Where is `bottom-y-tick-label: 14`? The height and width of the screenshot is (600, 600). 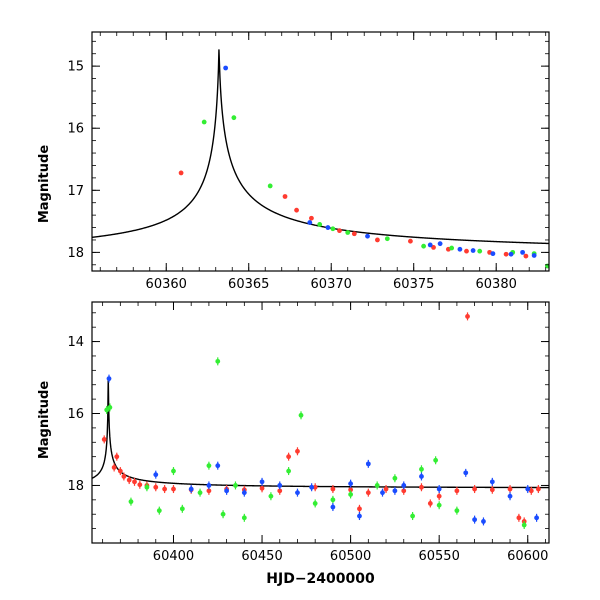 bottom-y-tick-label: 14 is located at coordinates (75, 342).